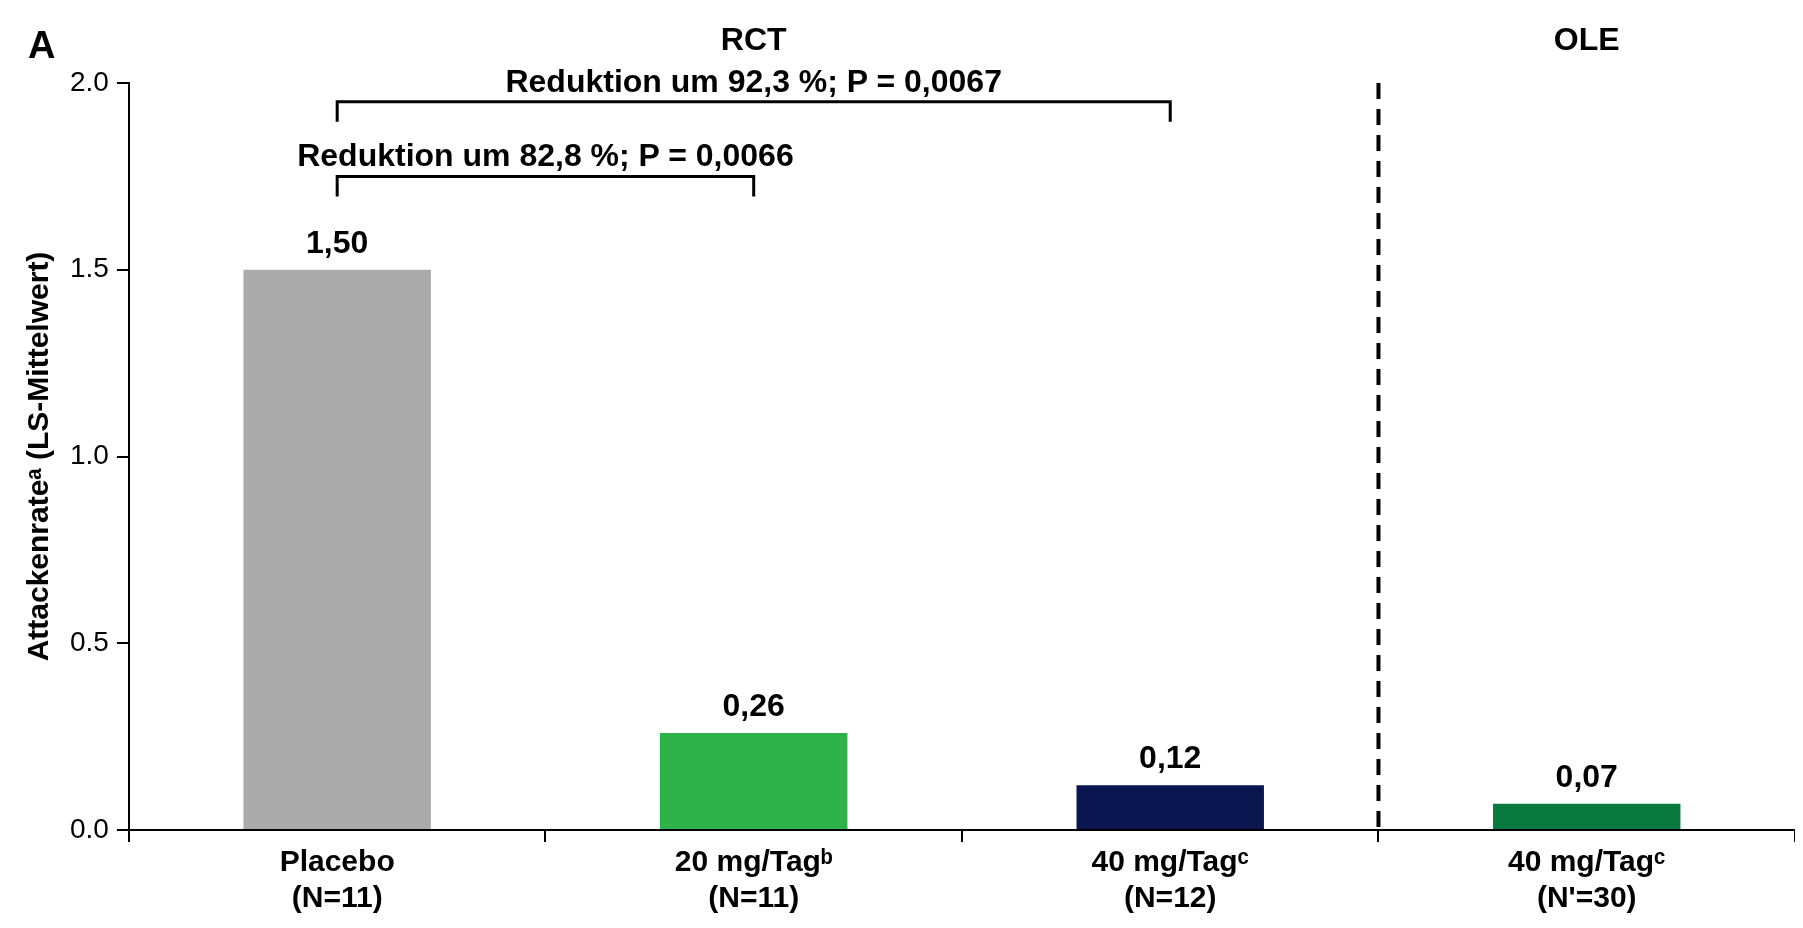 This screenshot has width=1803, height=928. Describe the element at coordinates (1586, 775) in the screenshot. I see `data-label: 0,07` at that location.